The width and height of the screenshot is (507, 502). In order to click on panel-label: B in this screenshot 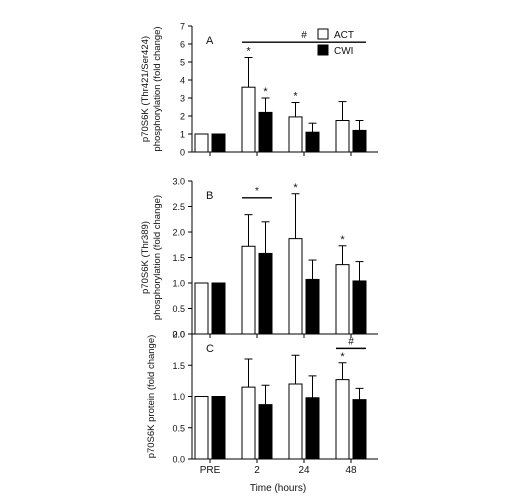, I will do `click(209, 196)`.